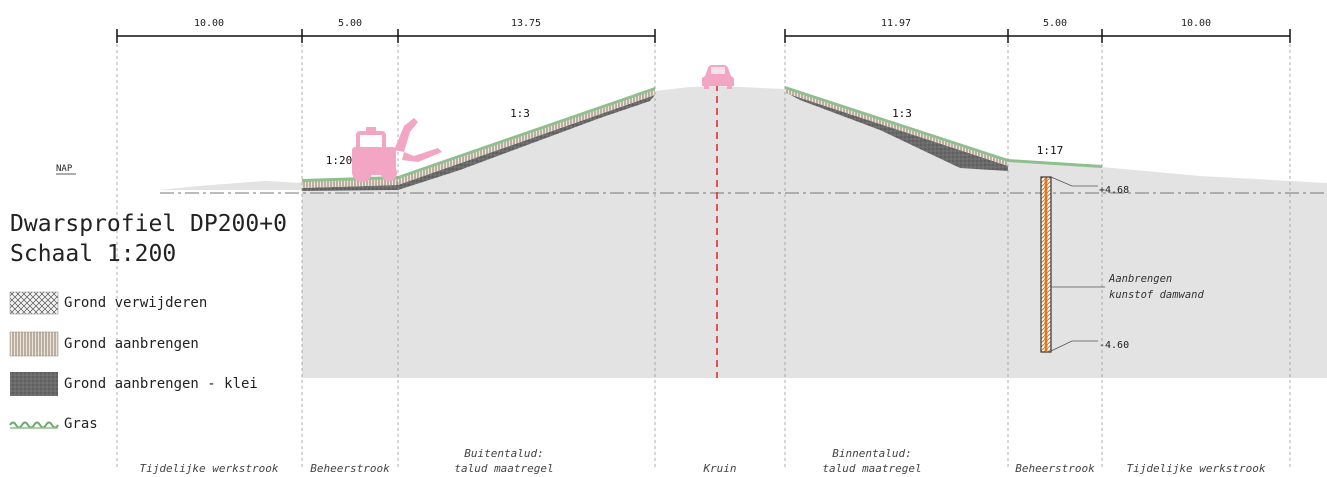 The height and width of the screenshot is (477, 1327). I want to click on left-ground-wedge, so click(231, 185).